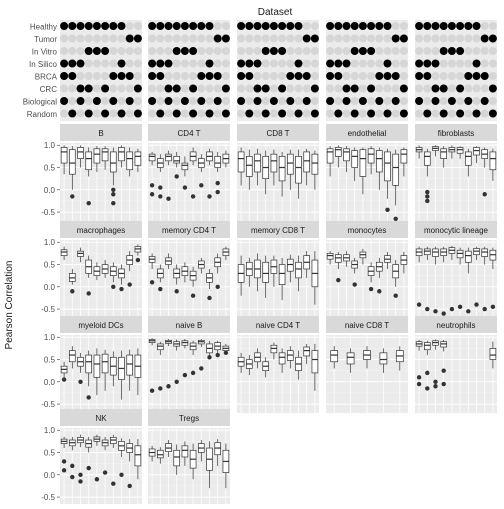 Image resolution: width=504 pixels, height=509 pixels. What do you see at coordinates (100, 325) in the screenshot?
I see `facet-title: myeloid DCs` at bounding box center [100, 325].